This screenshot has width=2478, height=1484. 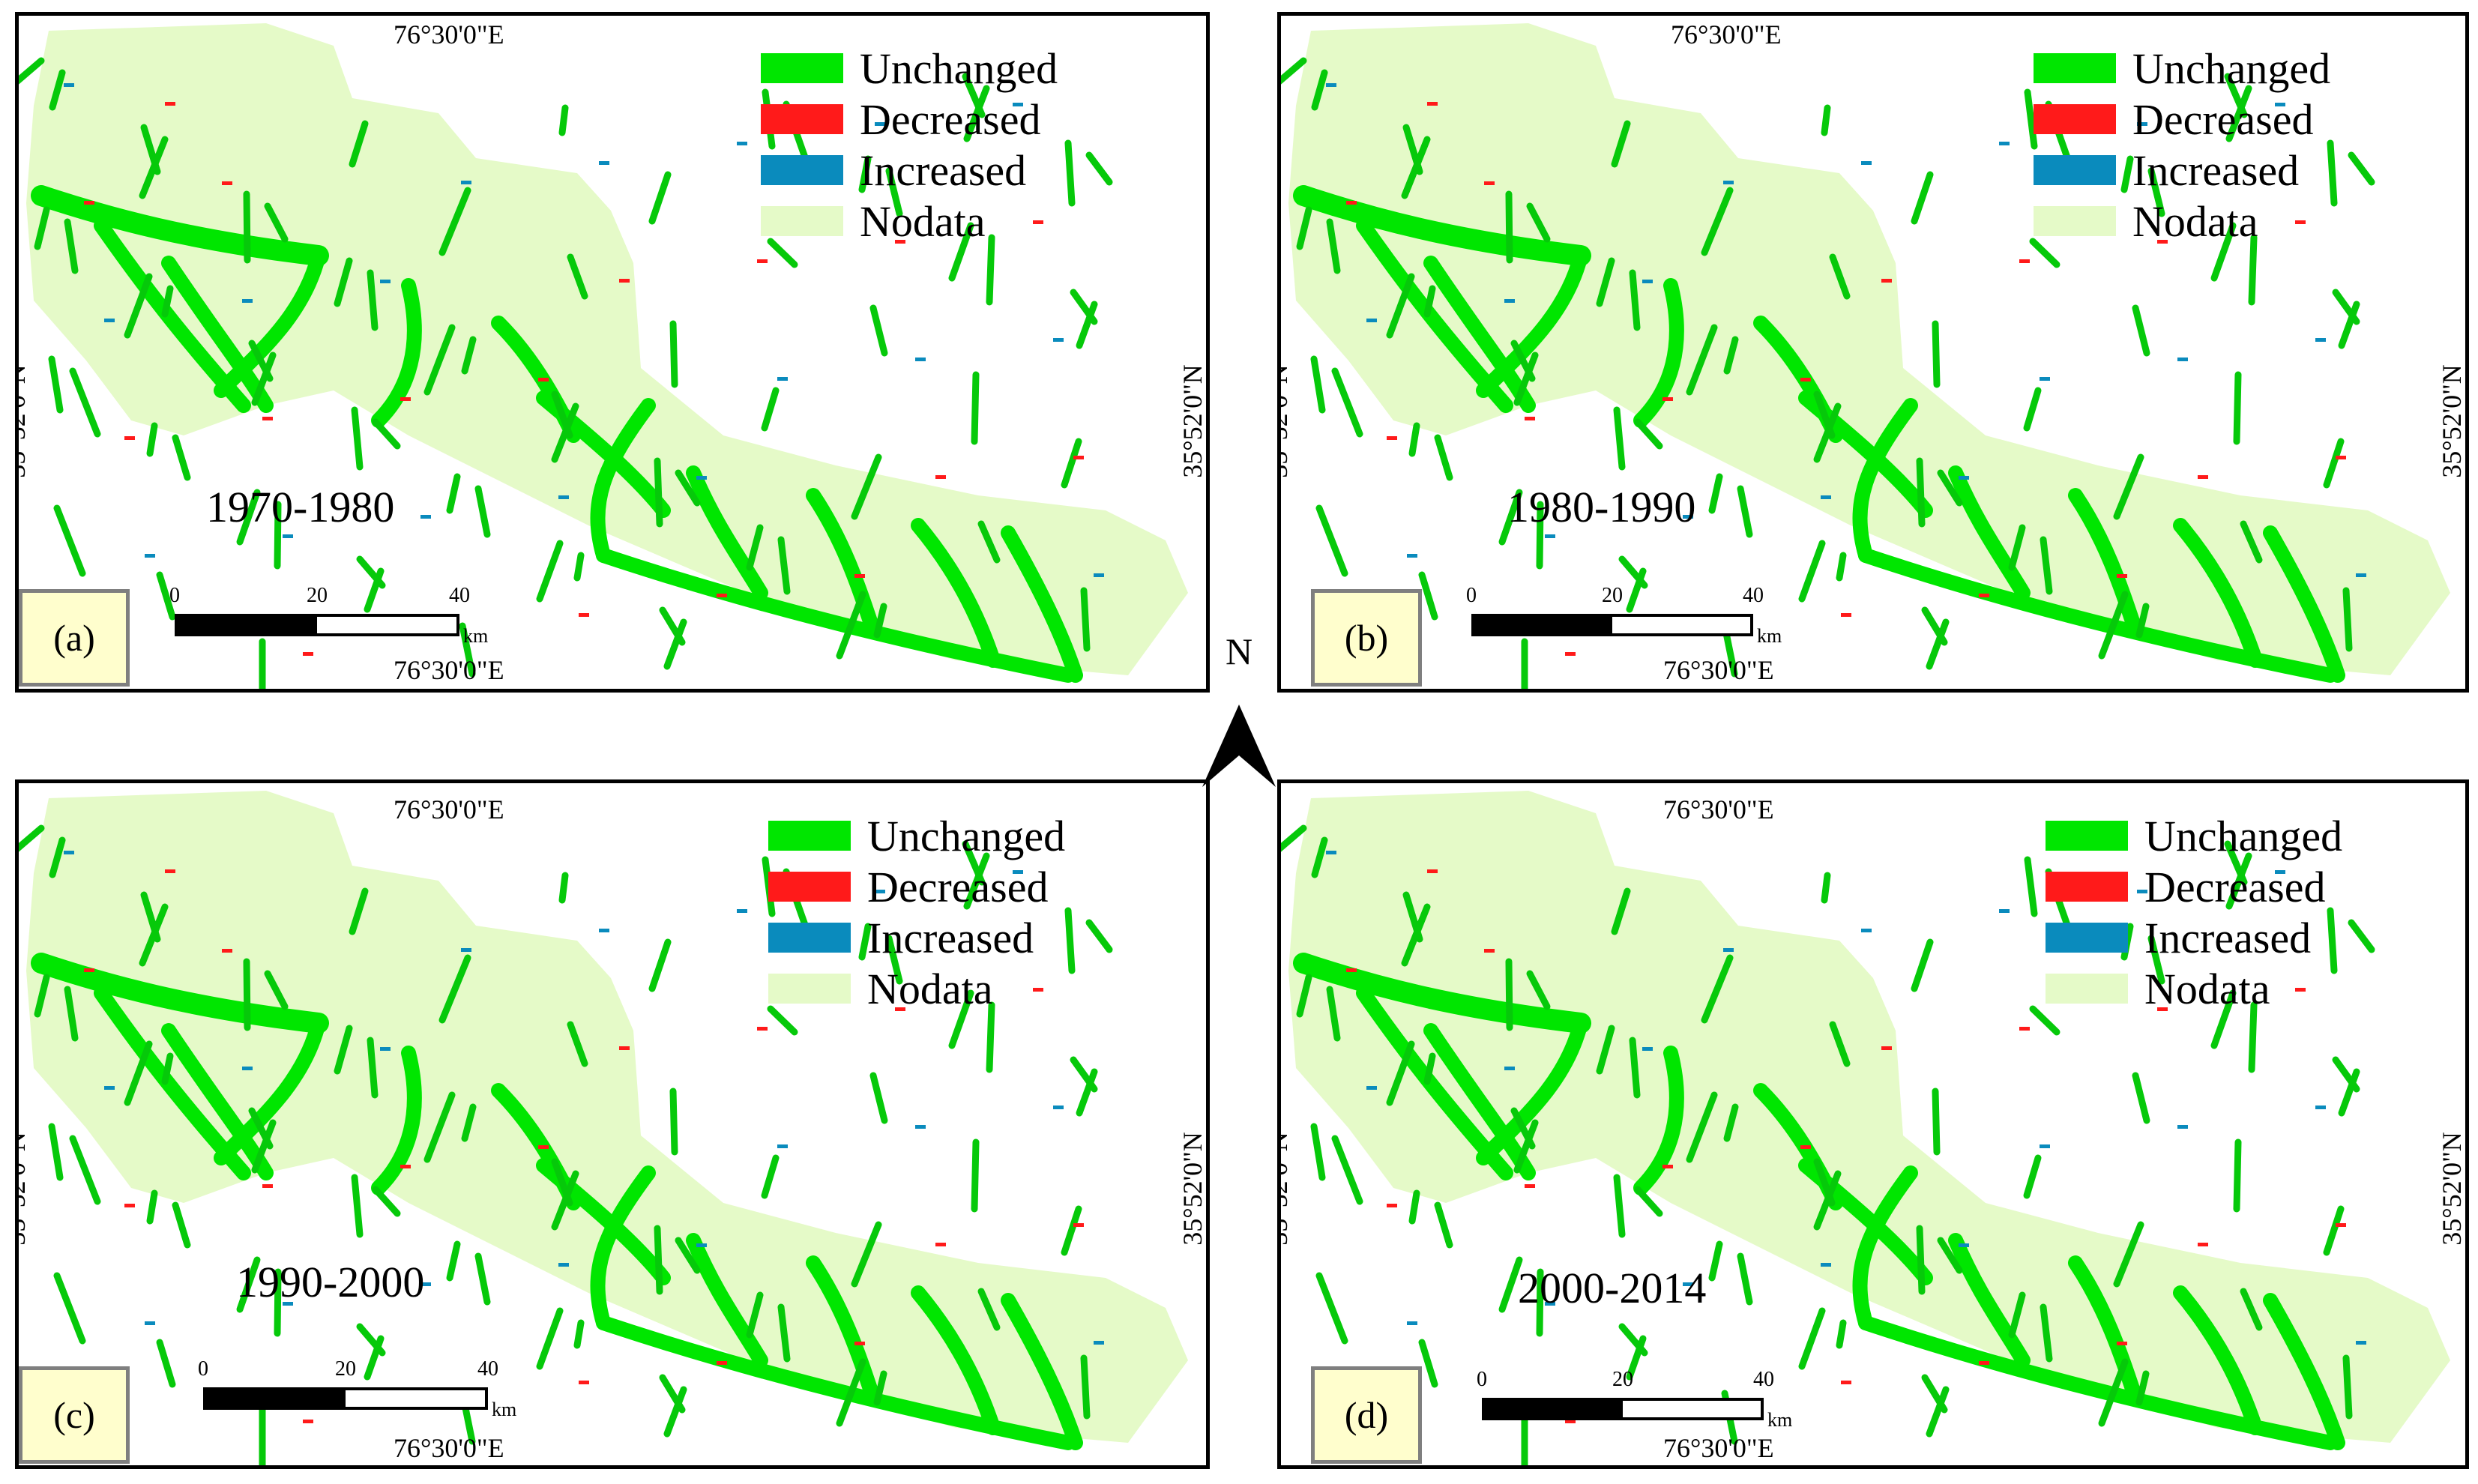 I want to click on scale-tick: 0, so click(x=203, y=1369).